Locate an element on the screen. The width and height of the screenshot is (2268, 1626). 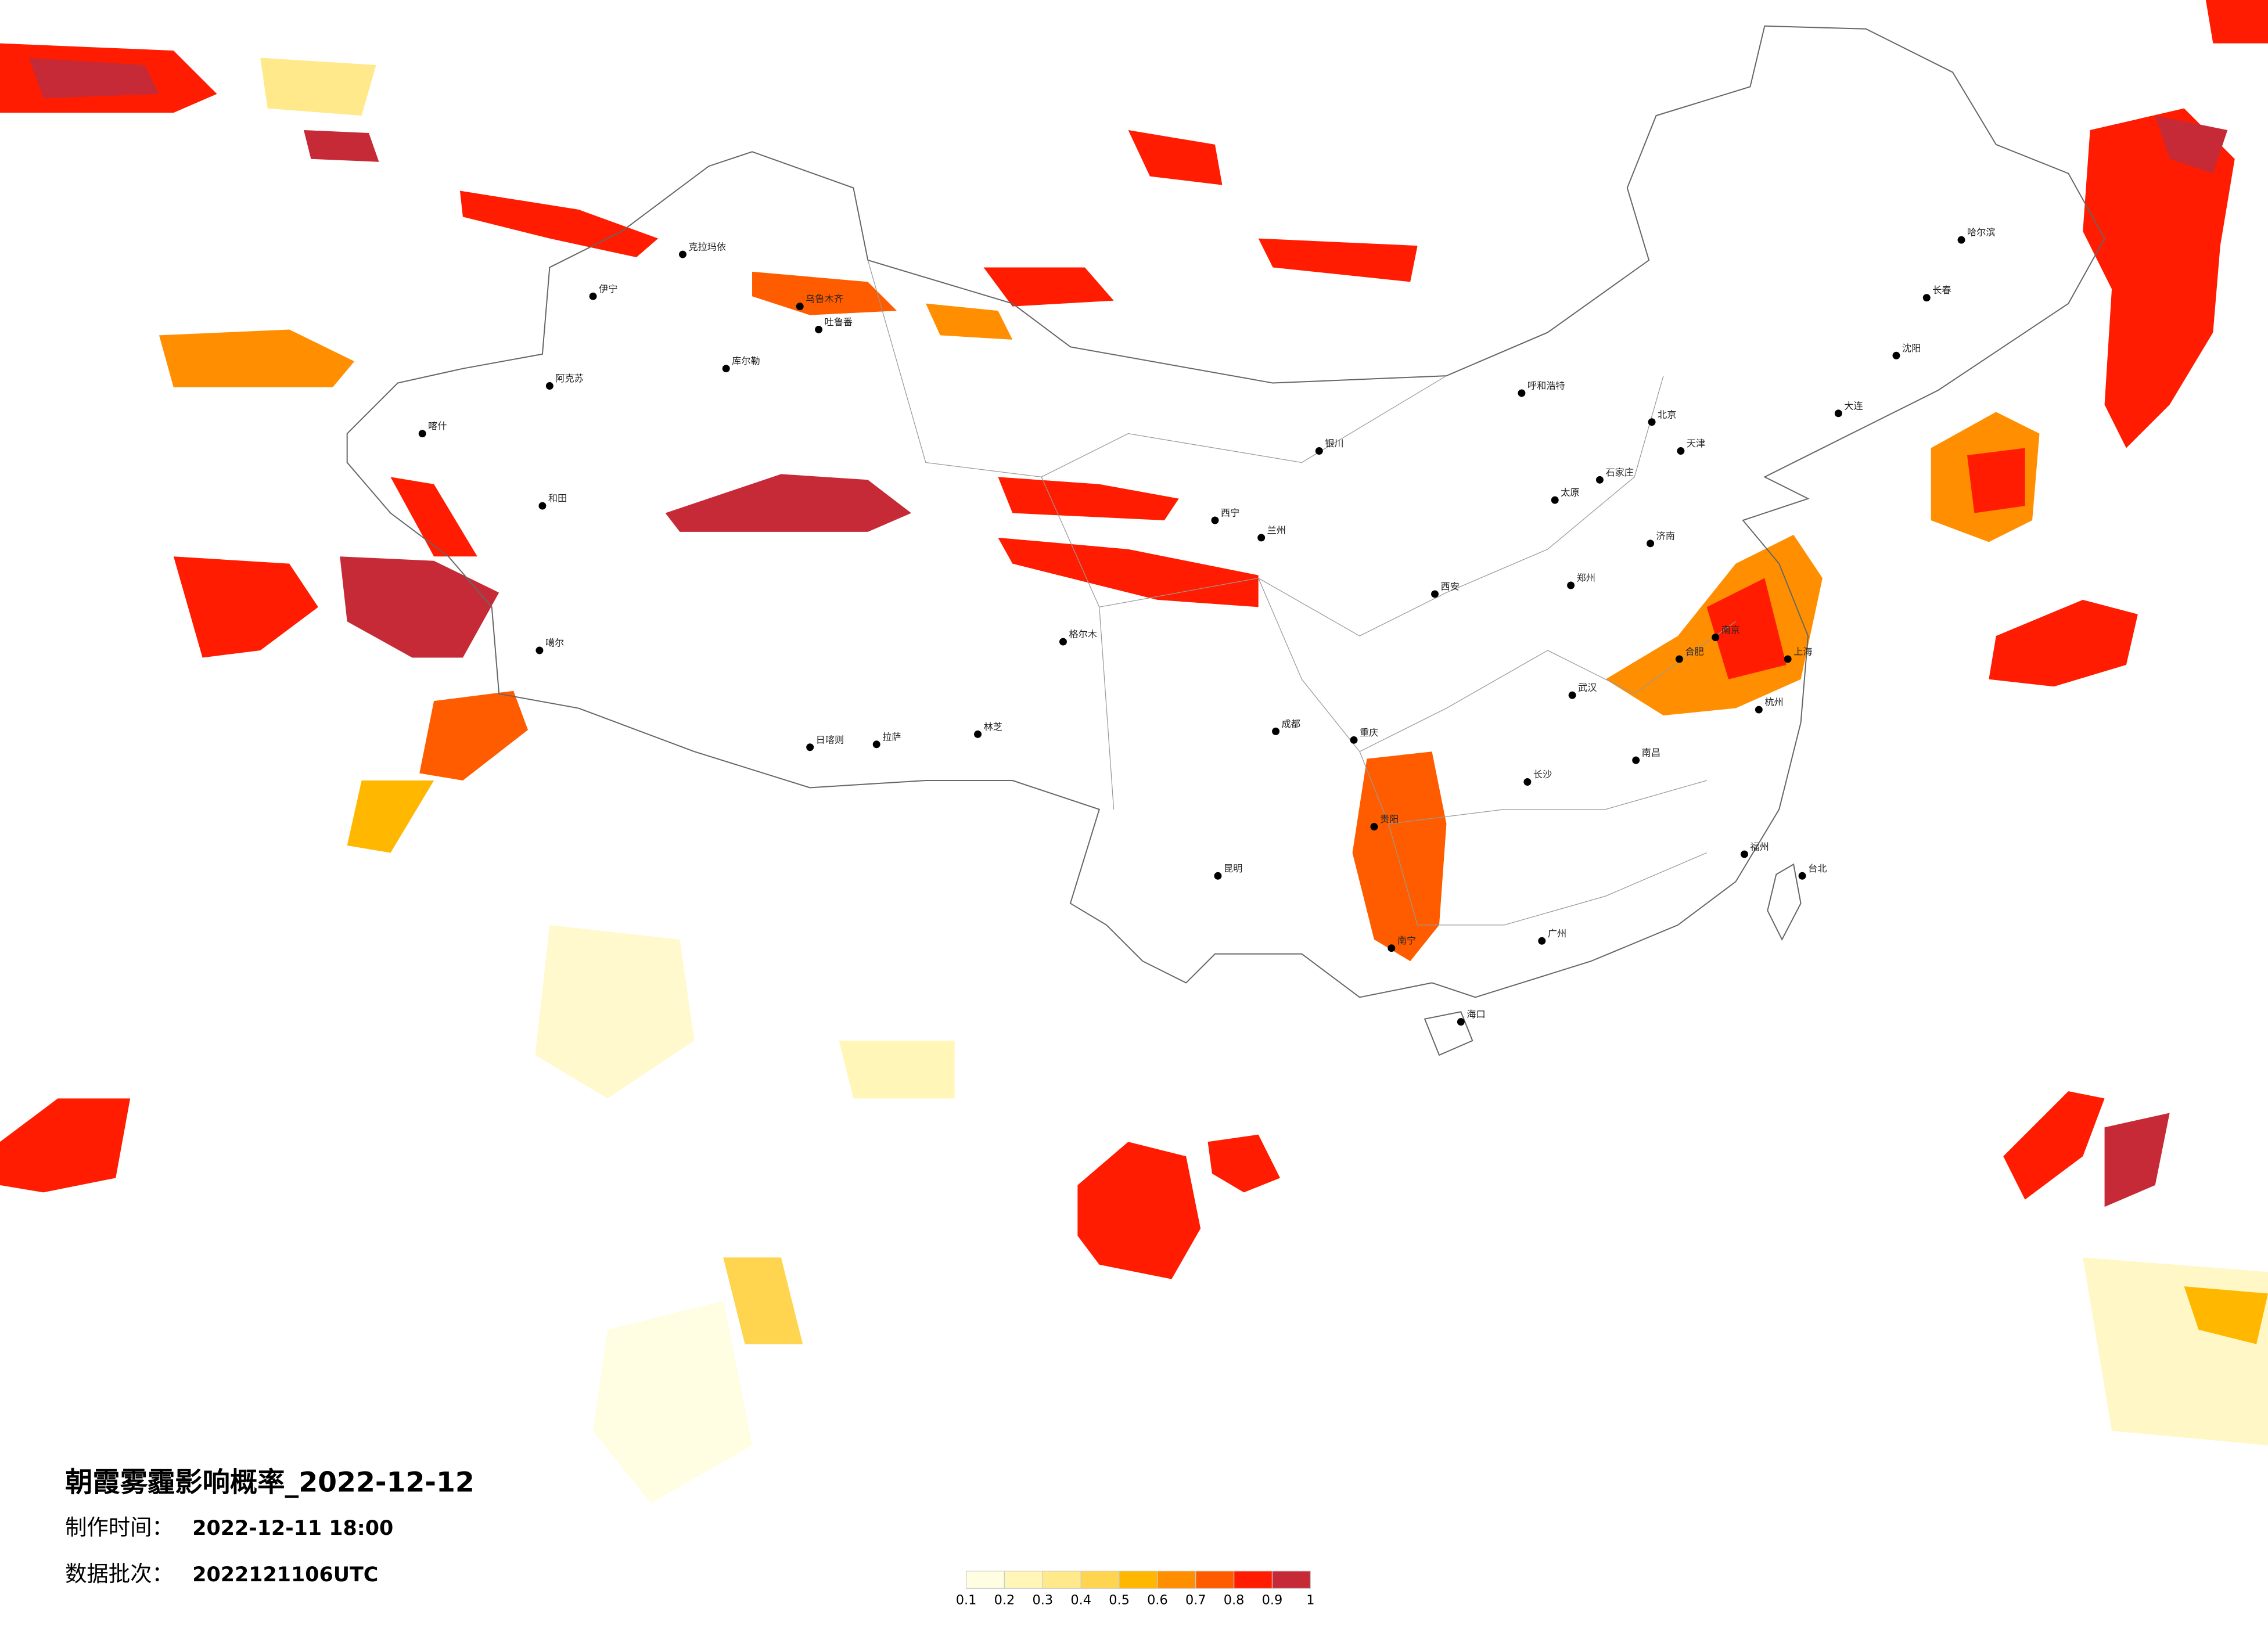
made-time-value: 2022-12-11 18:00 is located at coordinates (292, 1528).